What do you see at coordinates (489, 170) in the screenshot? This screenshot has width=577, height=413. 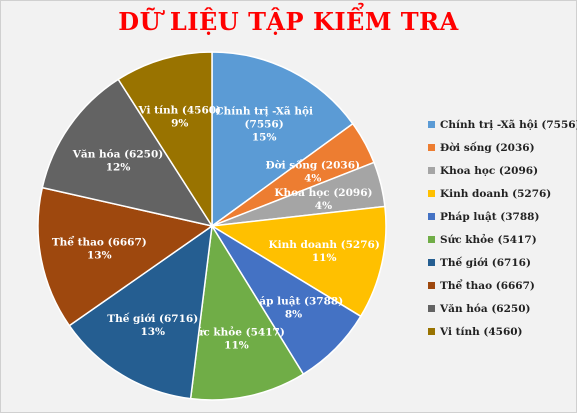 I see `legend-label: Khoa học (2096)` at bounding box center [489, 170].